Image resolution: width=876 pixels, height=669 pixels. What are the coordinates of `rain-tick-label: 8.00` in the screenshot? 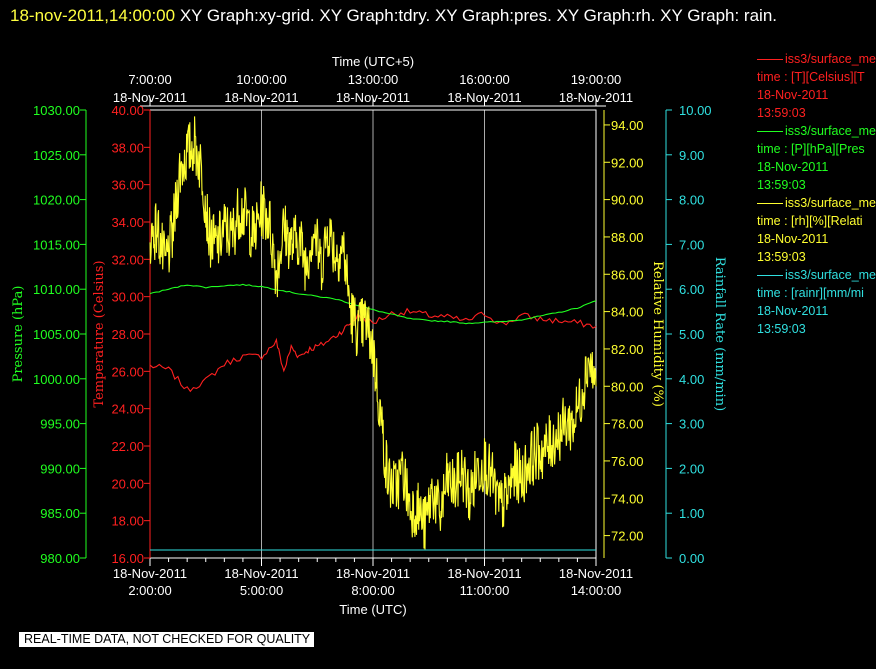 It's located at (691, 200).